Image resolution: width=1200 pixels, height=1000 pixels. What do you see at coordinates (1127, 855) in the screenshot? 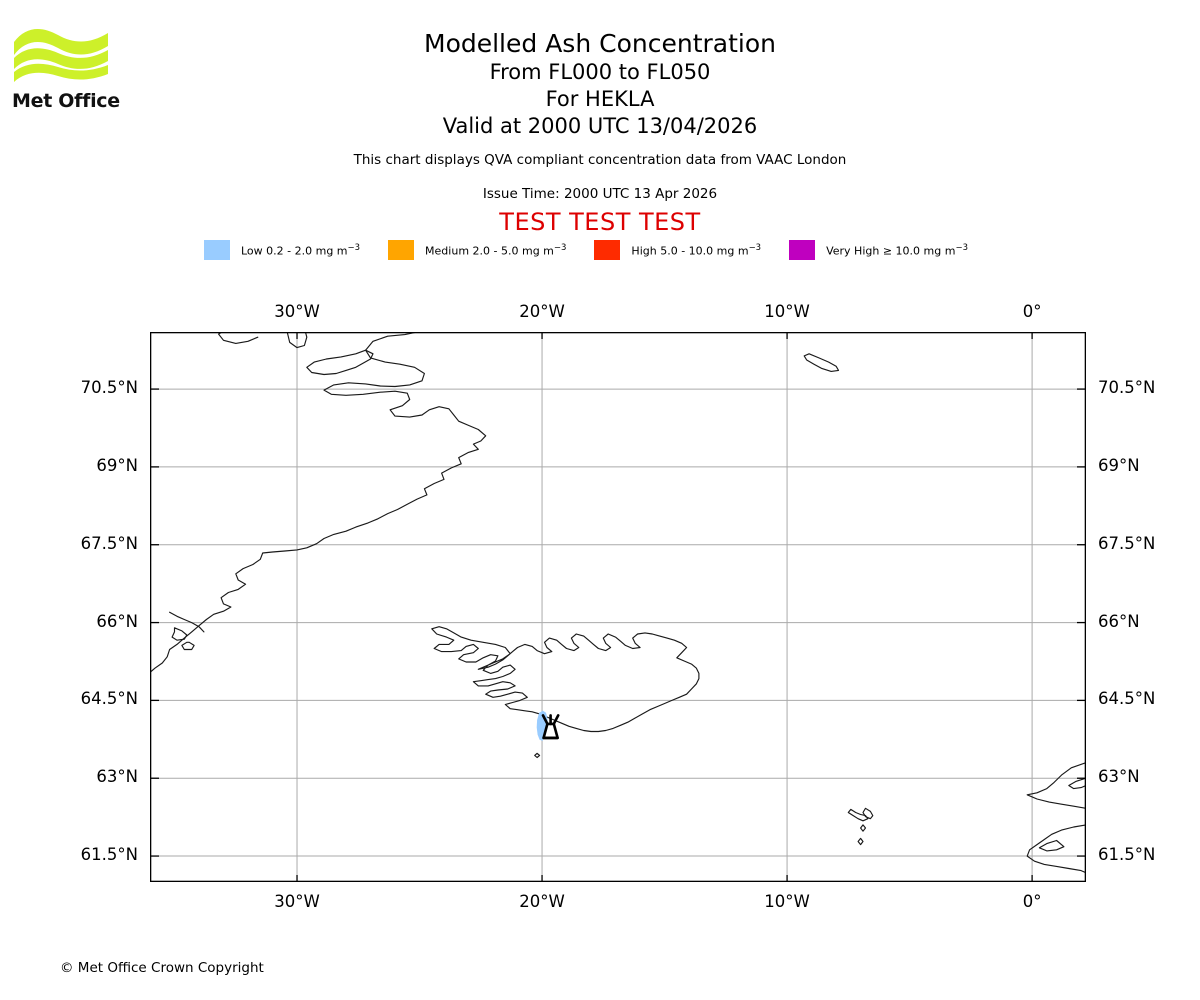
I see `lat-tick-right-61.5°N: 61.5°N` at bounding box center [1127, 855].